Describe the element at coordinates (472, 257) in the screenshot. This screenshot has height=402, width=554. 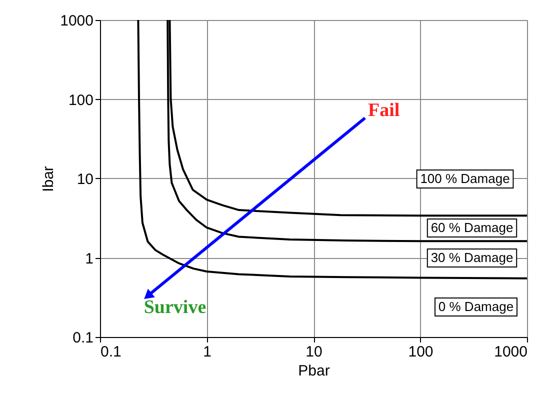
I see `annotation: 30 % Damage` at that location.